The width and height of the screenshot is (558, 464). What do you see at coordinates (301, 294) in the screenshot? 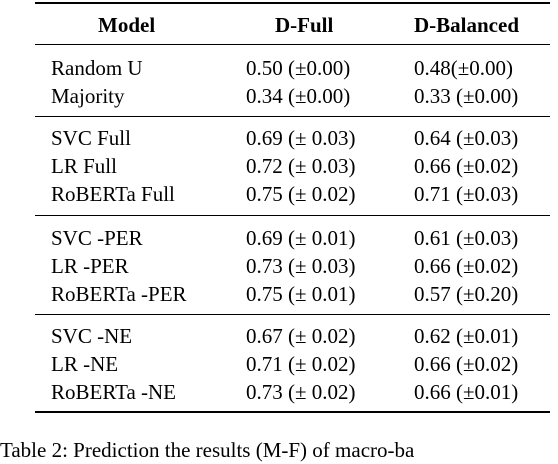
I see `cell-d-full: 0.75 (± 0.01)` at bounding box center [301, 294].